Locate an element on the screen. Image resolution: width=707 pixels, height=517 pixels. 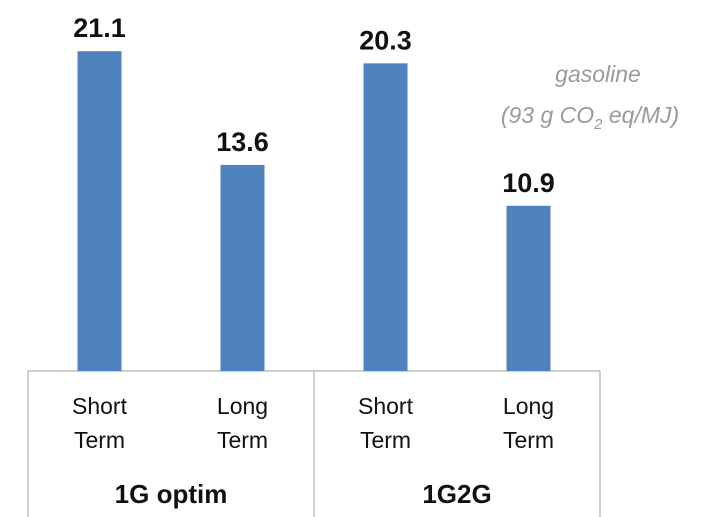
group-label: 1G optim is located at coordinates (171, 494).